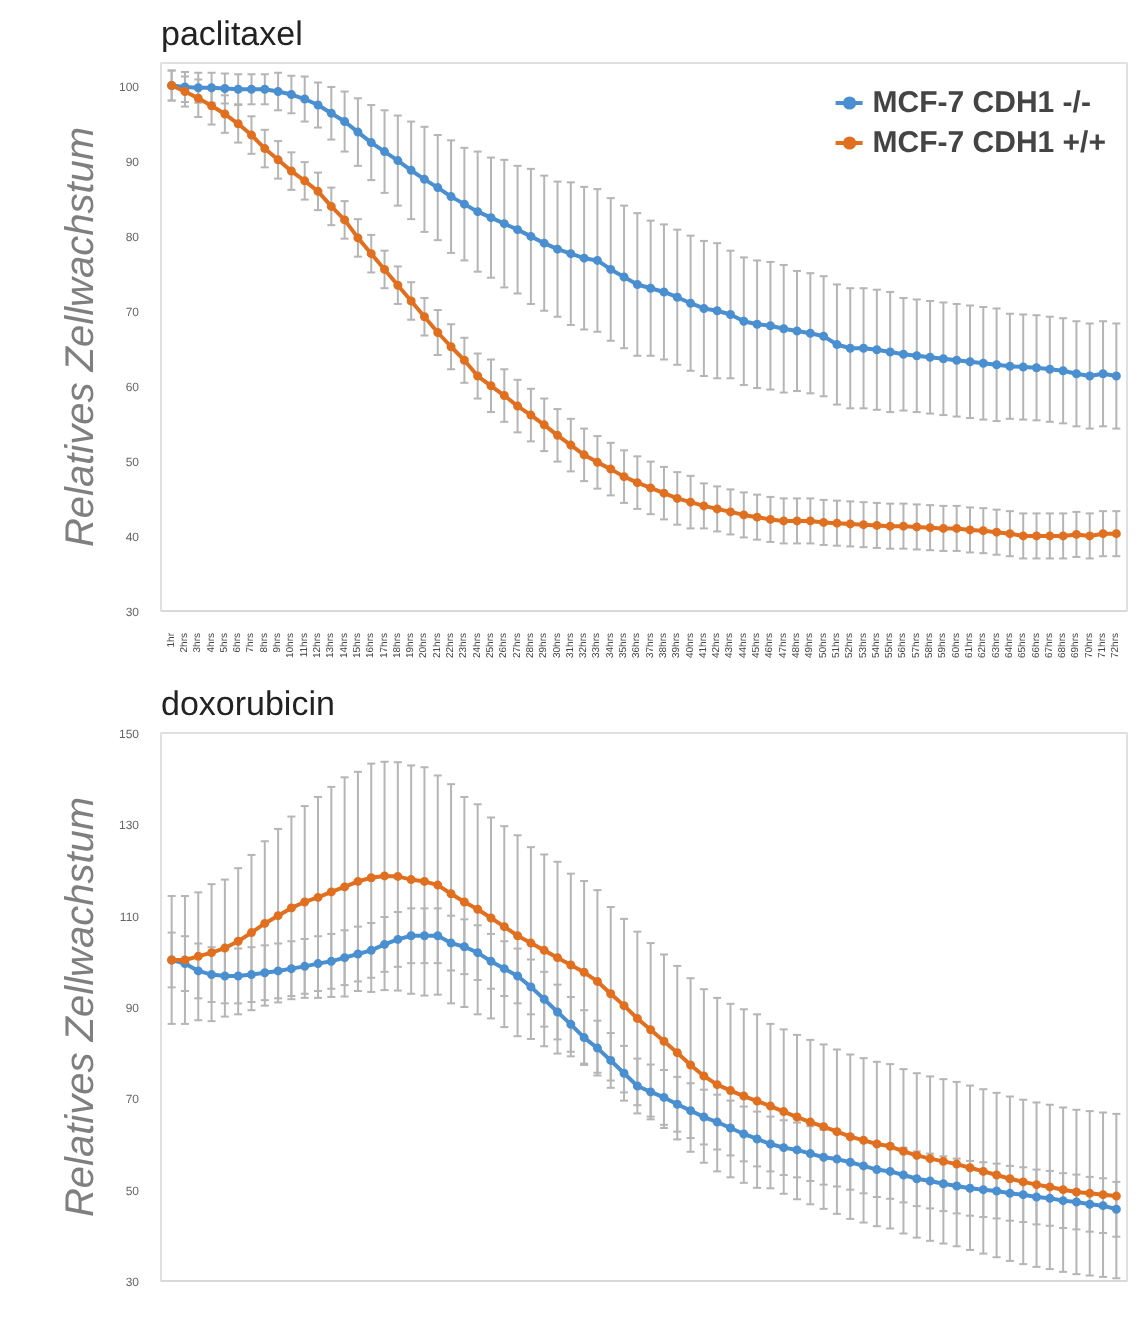  Describe the element at coordinates (989, 142) in the screenshot. I see `legend-label: MCF-7 CDH1 +/+` at that location.